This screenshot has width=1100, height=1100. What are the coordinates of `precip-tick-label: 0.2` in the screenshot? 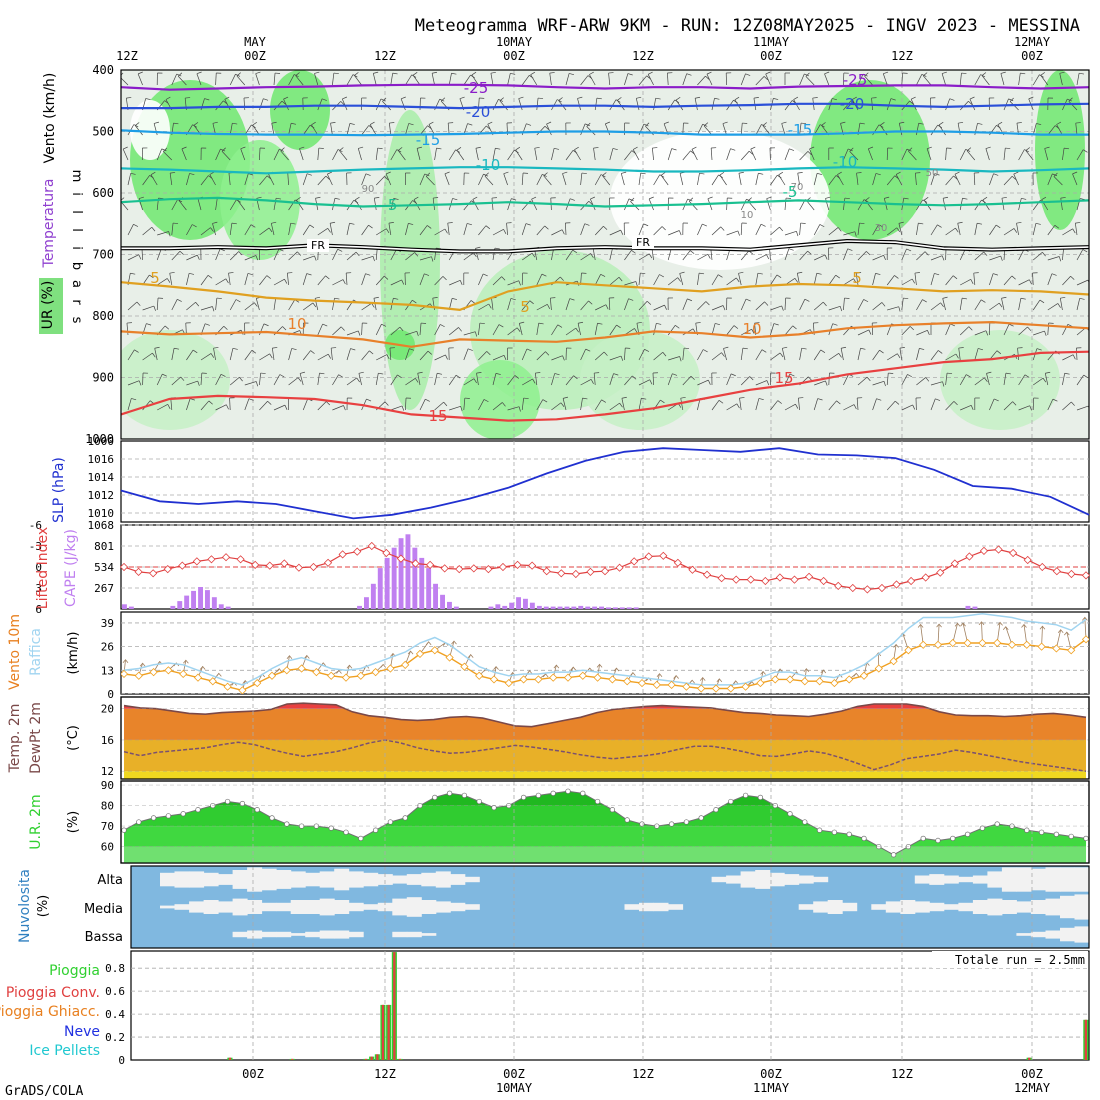 It's located at (115, 1037).